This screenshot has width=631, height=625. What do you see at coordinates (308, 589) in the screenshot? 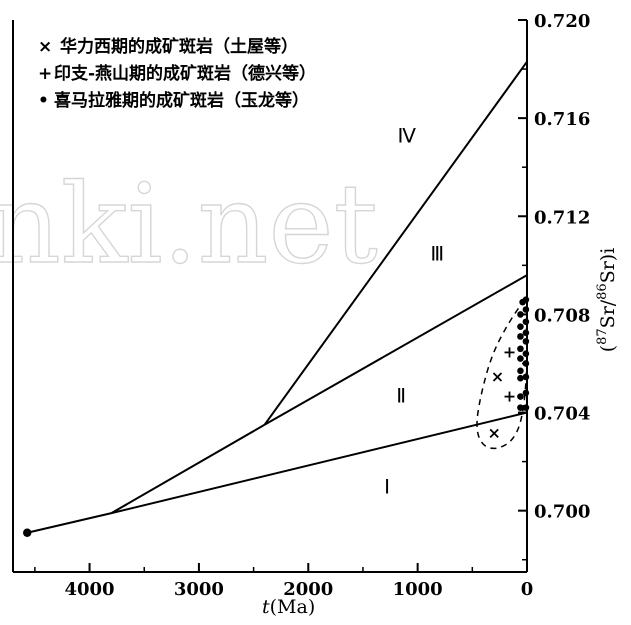
I see `x-tick-label: 2000` at bounding box center [308, 589].